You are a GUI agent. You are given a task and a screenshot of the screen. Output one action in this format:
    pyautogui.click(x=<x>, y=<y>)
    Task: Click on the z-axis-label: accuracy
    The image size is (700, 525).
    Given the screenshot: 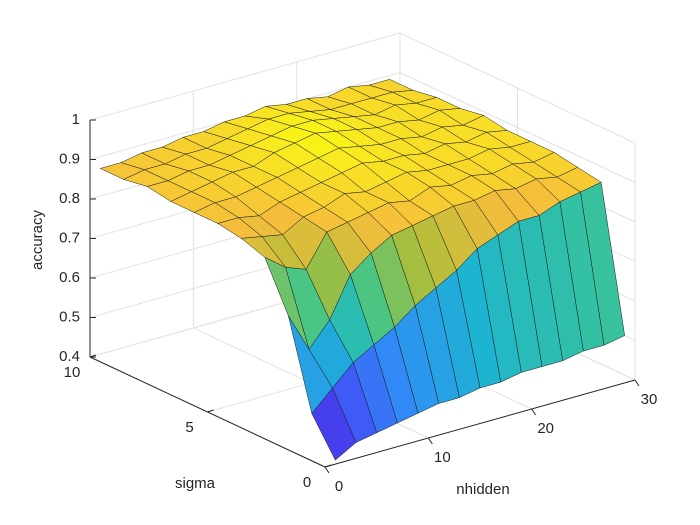 What is the action you would take?
    pyautogui.click(x=37, y=239)
    